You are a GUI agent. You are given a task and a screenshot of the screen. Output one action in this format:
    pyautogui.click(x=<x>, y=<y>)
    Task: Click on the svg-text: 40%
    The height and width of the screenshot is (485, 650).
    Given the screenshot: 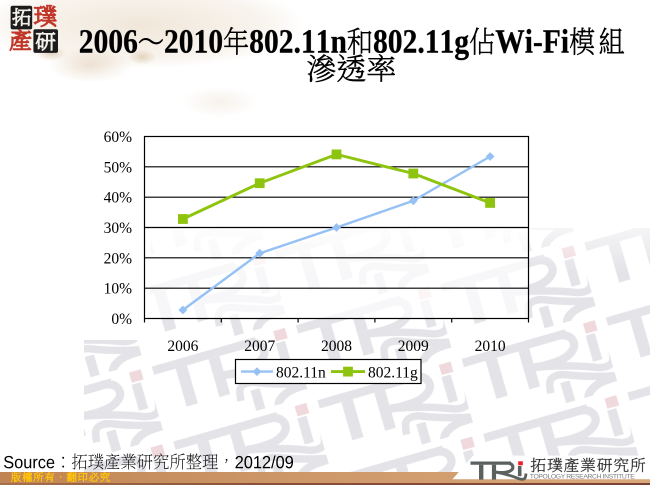 What is the action you would take?
    pyautogui.click(x=118, y=198)
    